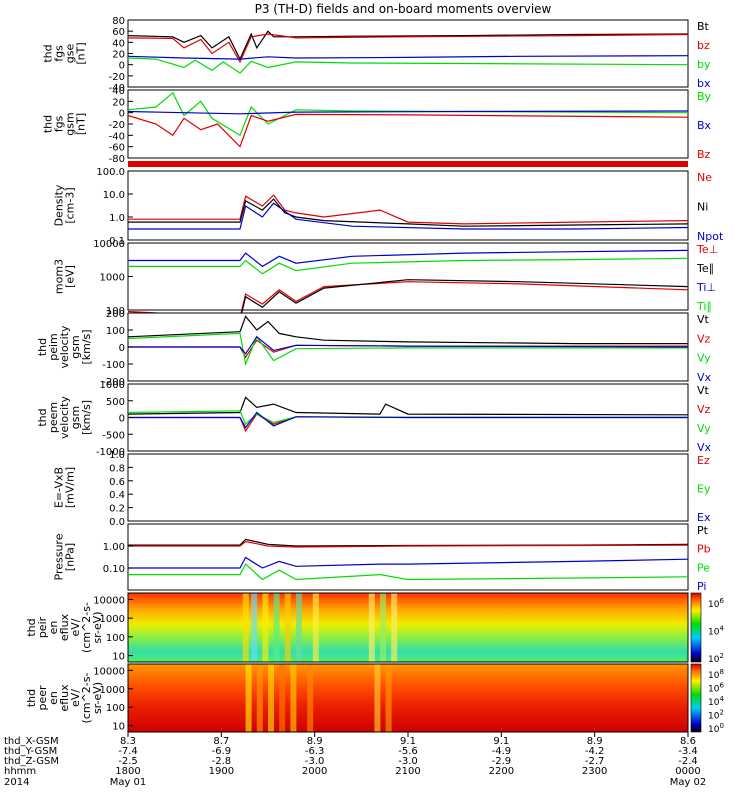 This screenshot has height=800, width=750. I want to click on quality-flag-bar, so click(408, 164).